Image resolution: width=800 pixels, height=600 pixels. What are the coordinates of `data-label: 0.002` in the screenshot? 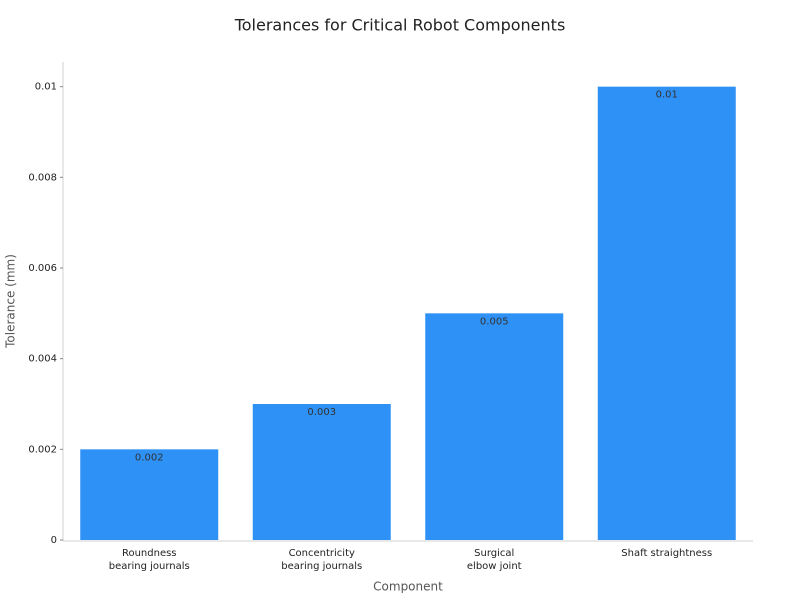 It's located at (149, 457).